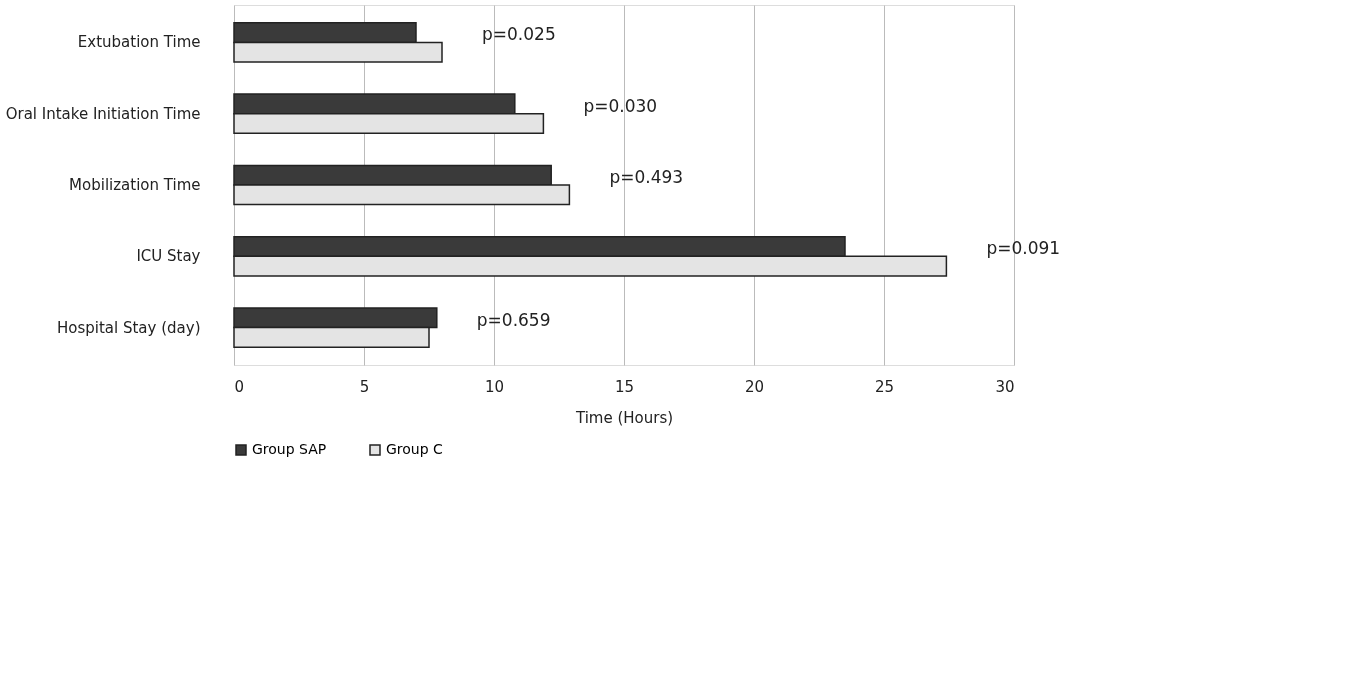  Describe the element at coordinates (1005, 386) in the screenshot. I see `x-tick-label: 30` at that location.